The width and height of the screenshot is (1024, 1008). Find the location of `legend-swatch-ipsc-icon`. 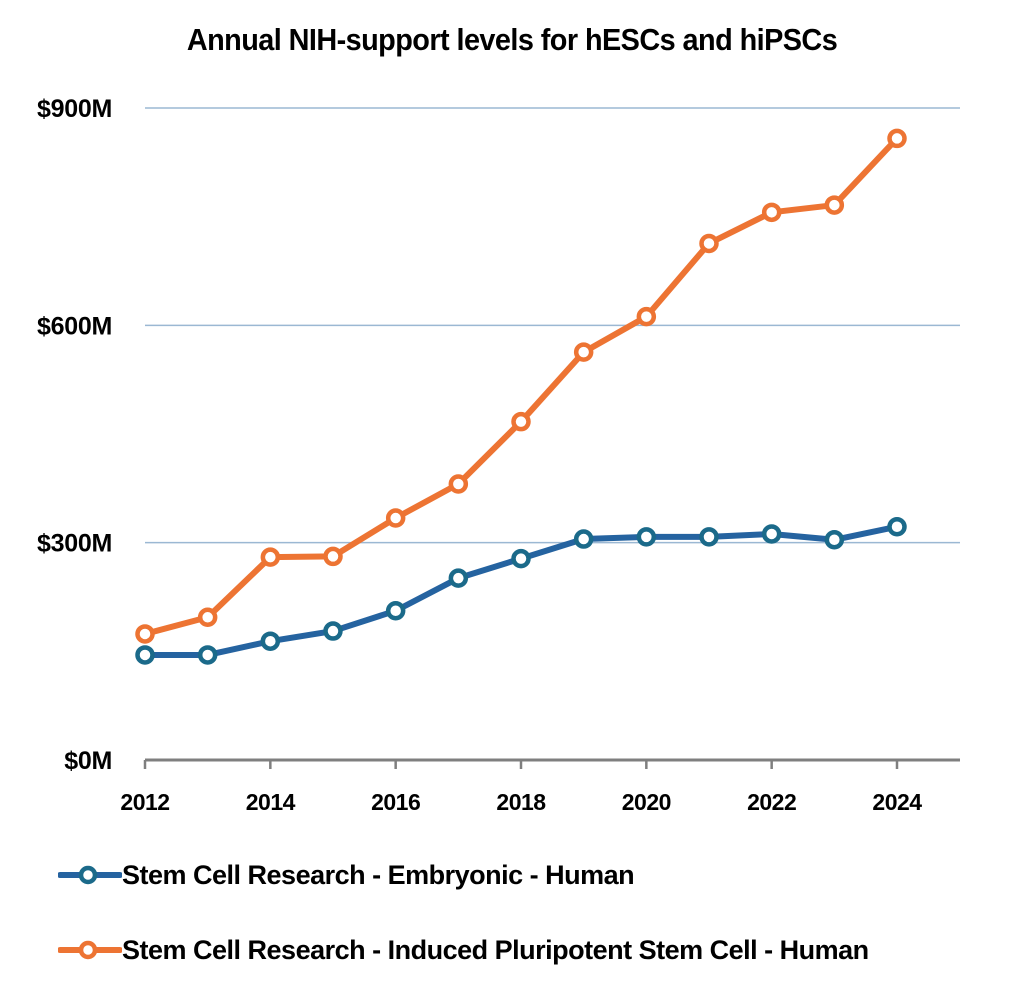

legend-swatch-ipsc-icon is located at coordinates (90, 950).